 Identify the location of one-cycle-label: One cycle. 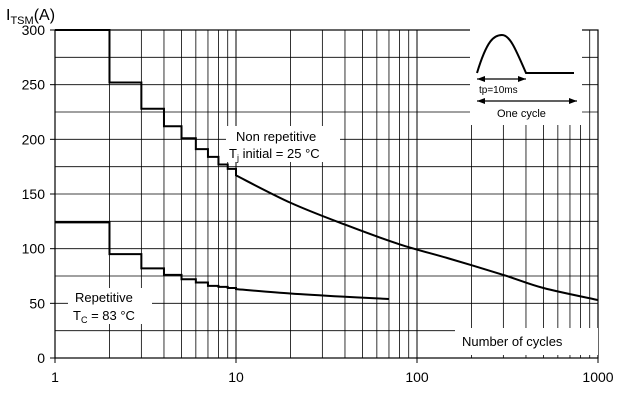
(521, 114).